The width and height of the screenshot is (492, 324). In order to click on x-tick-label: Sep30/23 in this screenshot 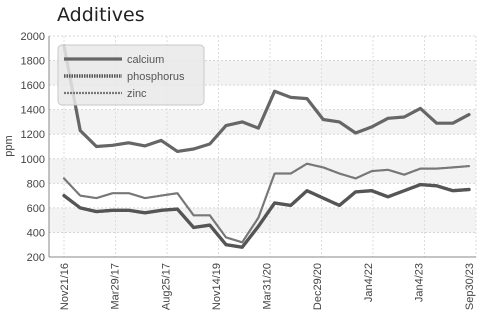, I will do `click(470, 286)`.